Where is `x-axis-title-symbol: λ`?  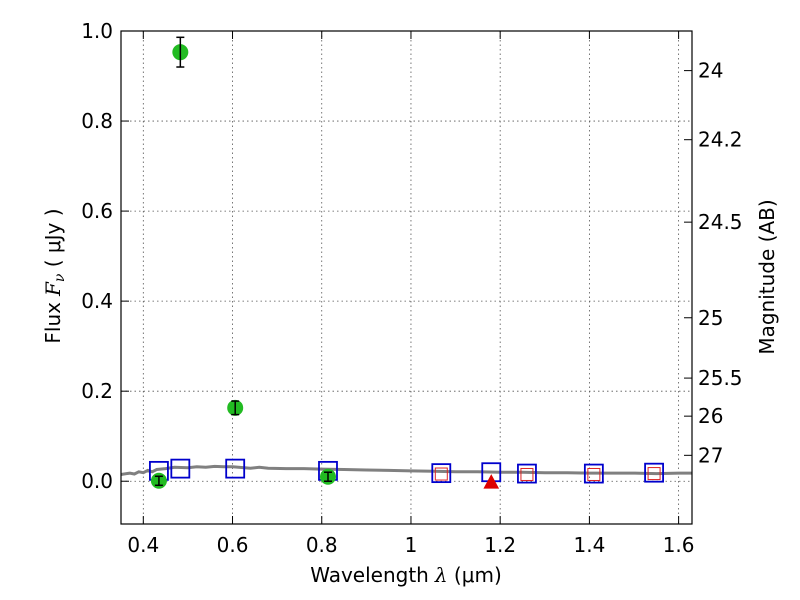
x-axis-title-symbol: λ is located at coordinates (441, 575).